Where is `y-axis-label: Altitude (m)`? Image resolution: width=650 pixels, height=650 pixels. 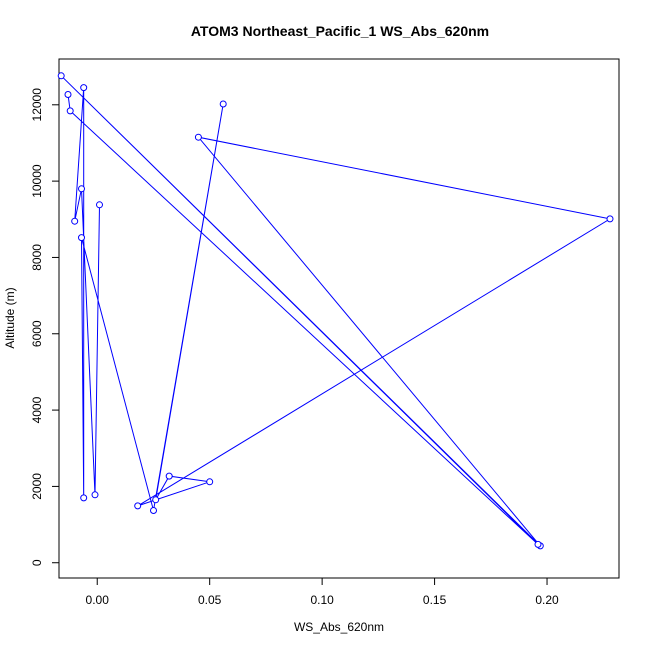 y-axis-label: Altitude (m) is located at coordinates (10, 317).